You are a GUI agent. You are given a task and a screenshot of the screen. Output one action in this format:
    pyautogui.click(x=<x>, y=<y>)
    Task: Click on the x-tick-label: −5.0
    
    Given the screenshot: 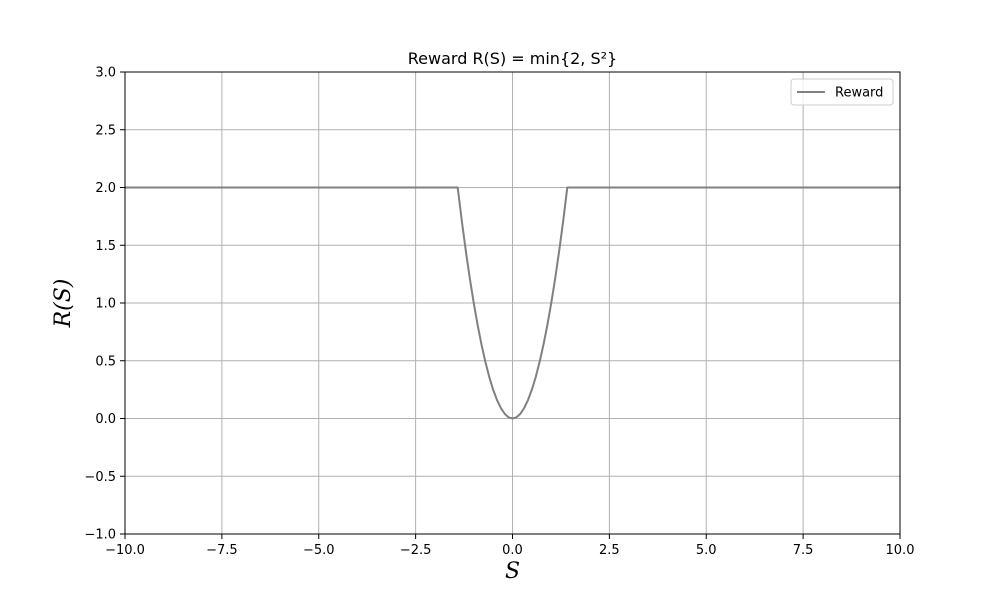 What is the action you would take?
    pyautogui.click(x=319, y=550)
    